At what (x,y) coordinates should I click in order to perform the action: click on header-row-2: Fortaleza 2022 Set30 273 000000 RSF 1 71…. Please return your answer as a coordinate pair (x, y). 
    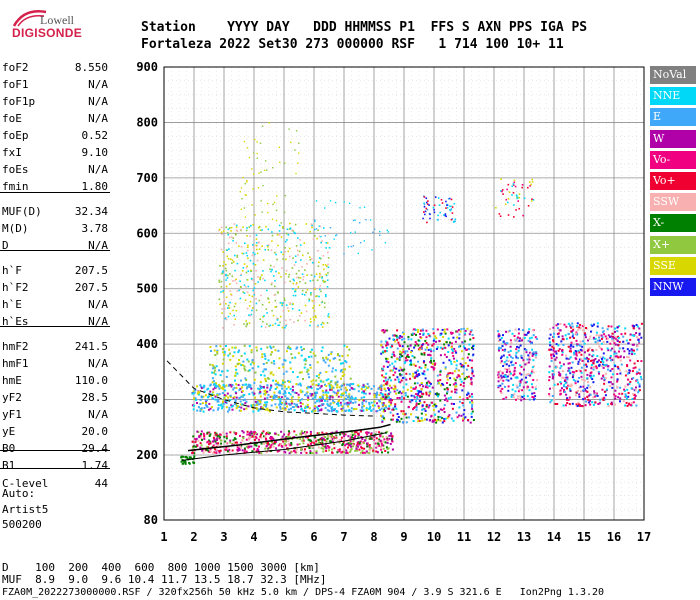
    Looking at the image, I should click on (352, 44).